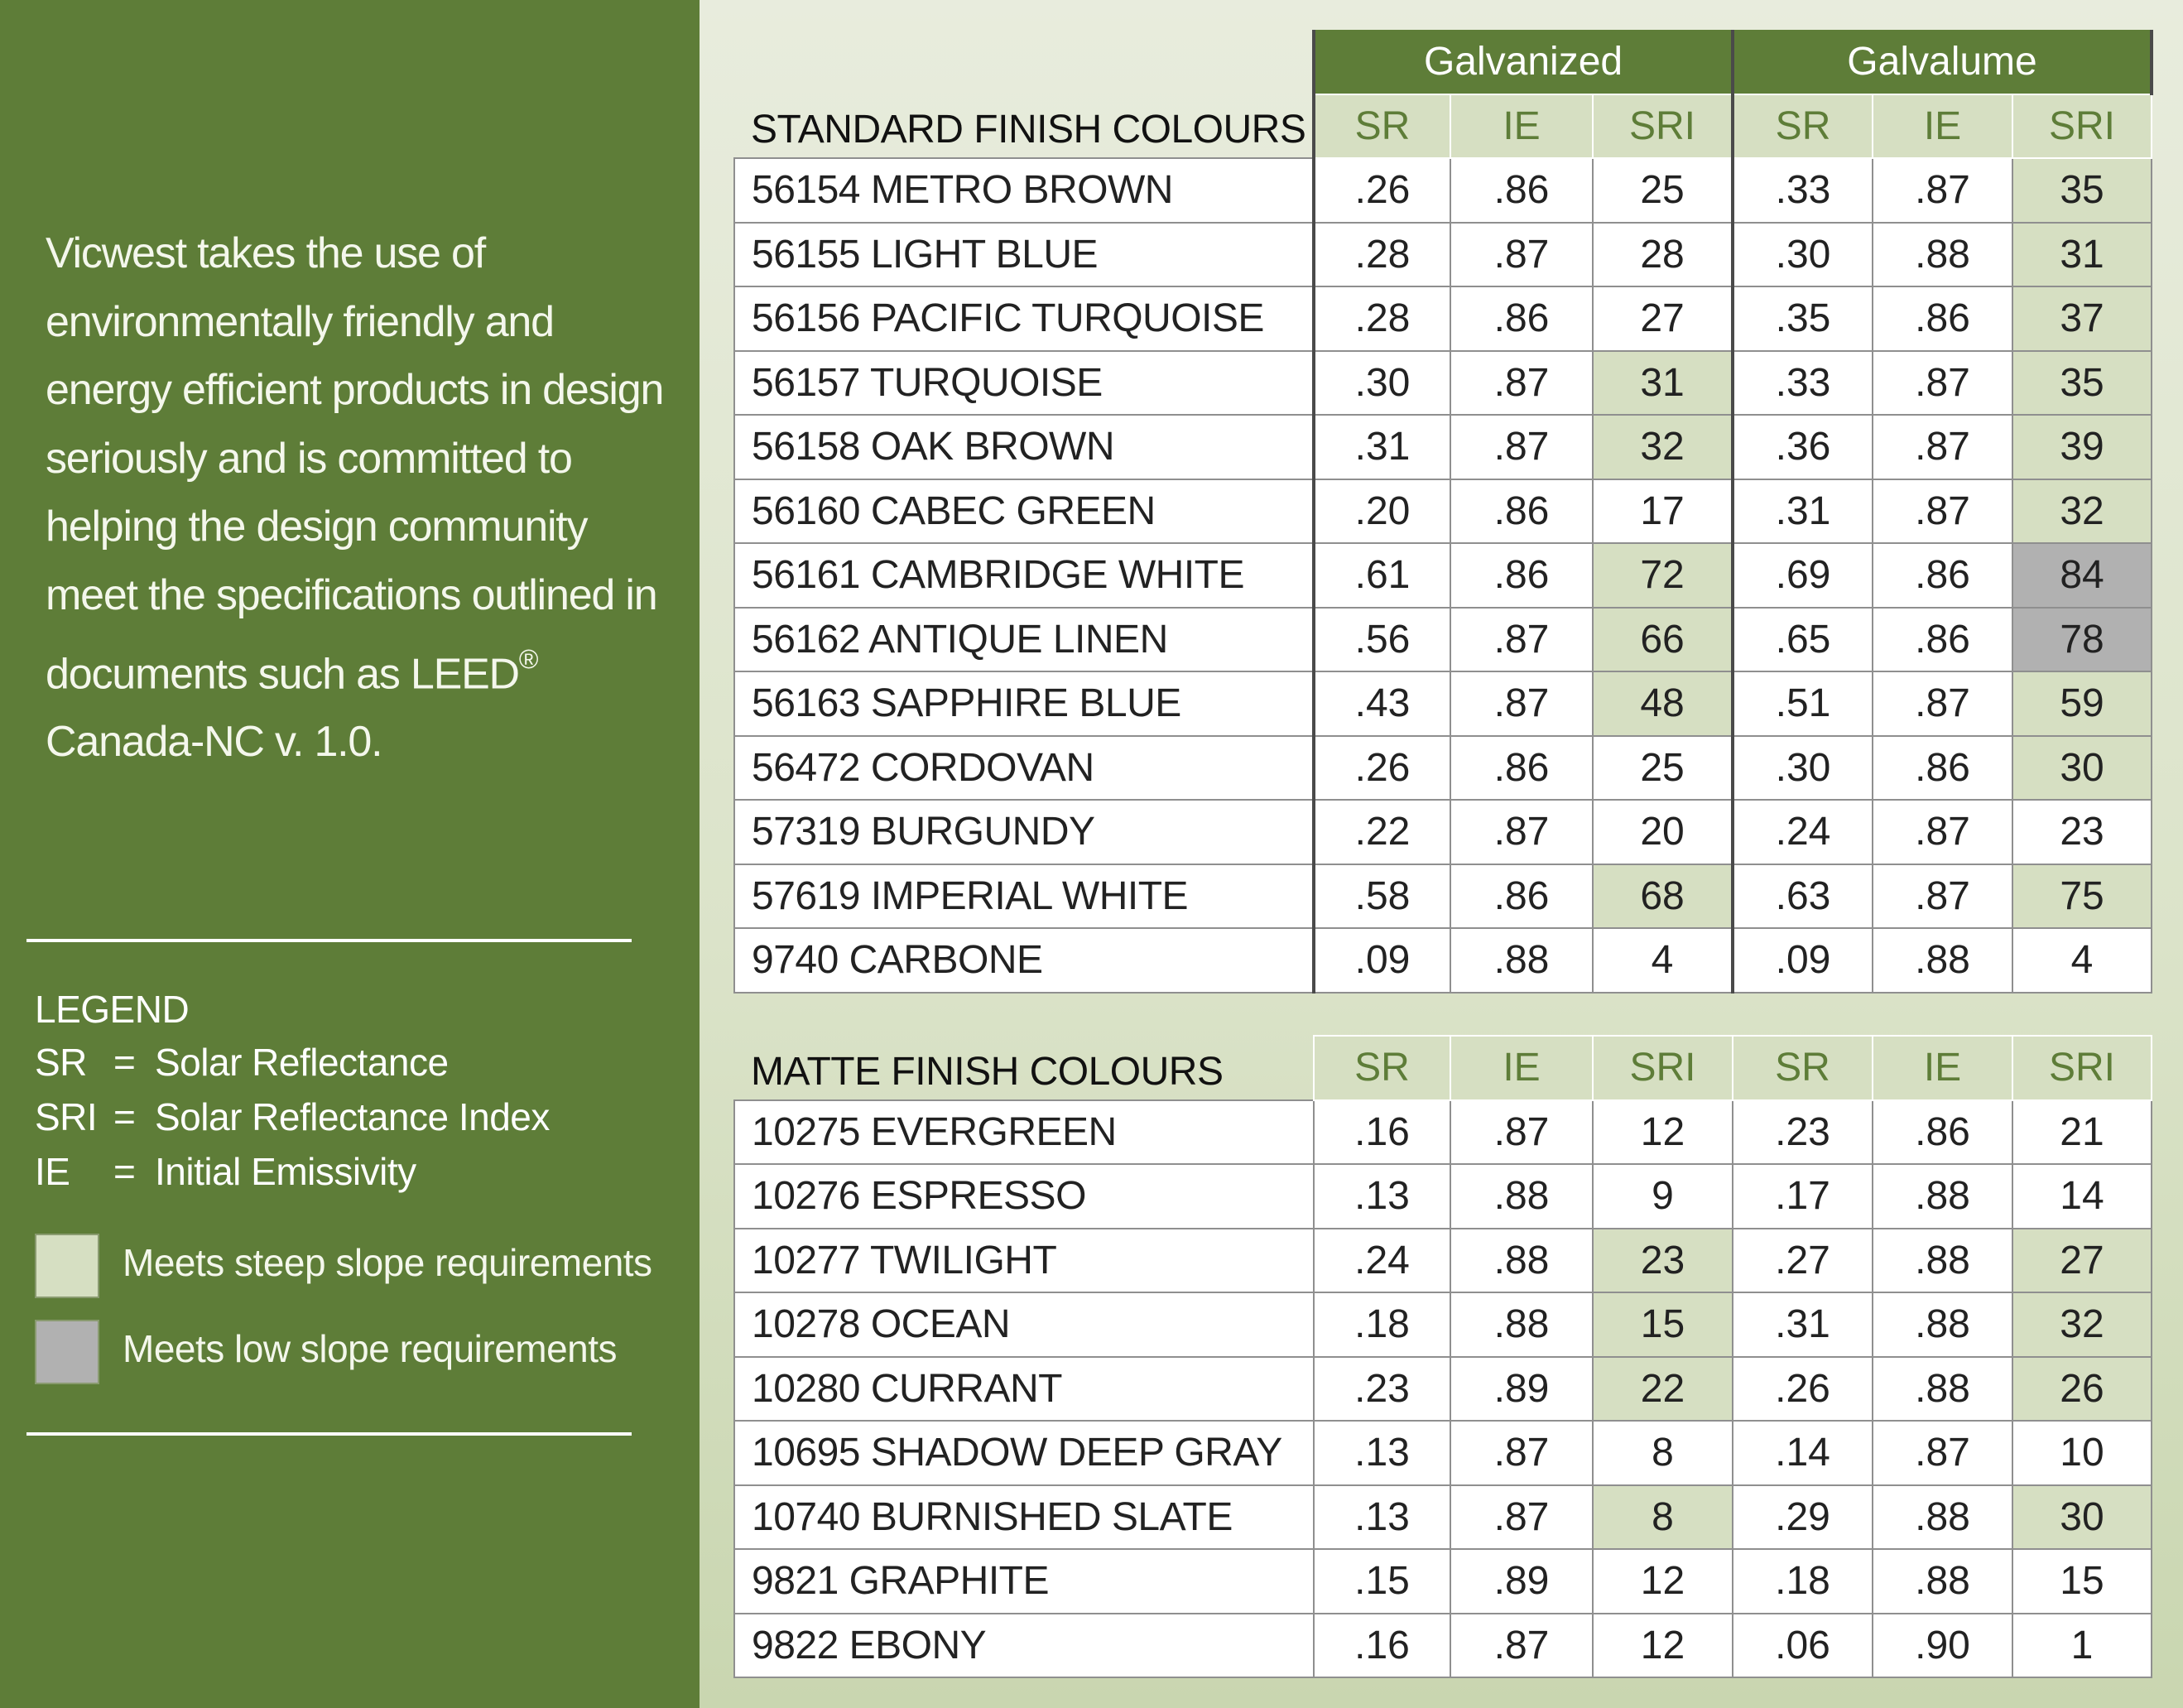 This screenshot has height=1708, width=2183. What do you see at coordinates (1443, 190) in the screenshot?
I see `table-row: 56154 METRO BROWN .26.86 25.33.87 35` at bounding box center [1443, 190].